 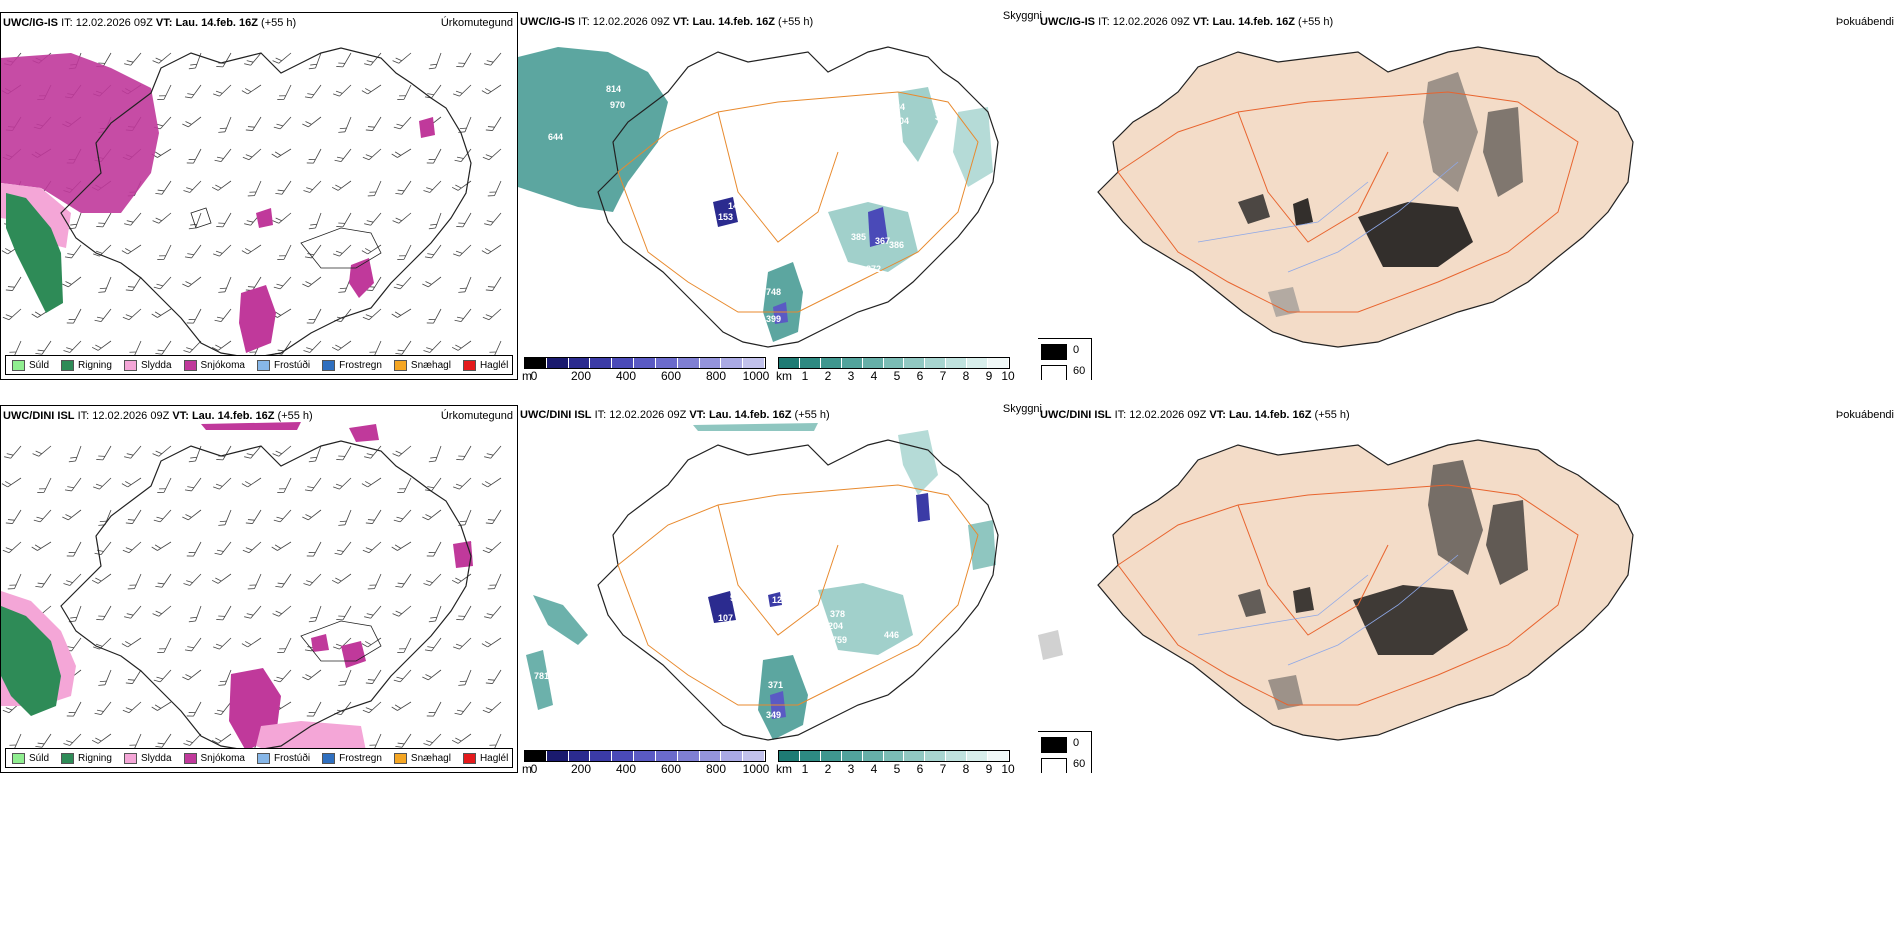 I want to click on iceland-coastline, so click(x=266, y=596).